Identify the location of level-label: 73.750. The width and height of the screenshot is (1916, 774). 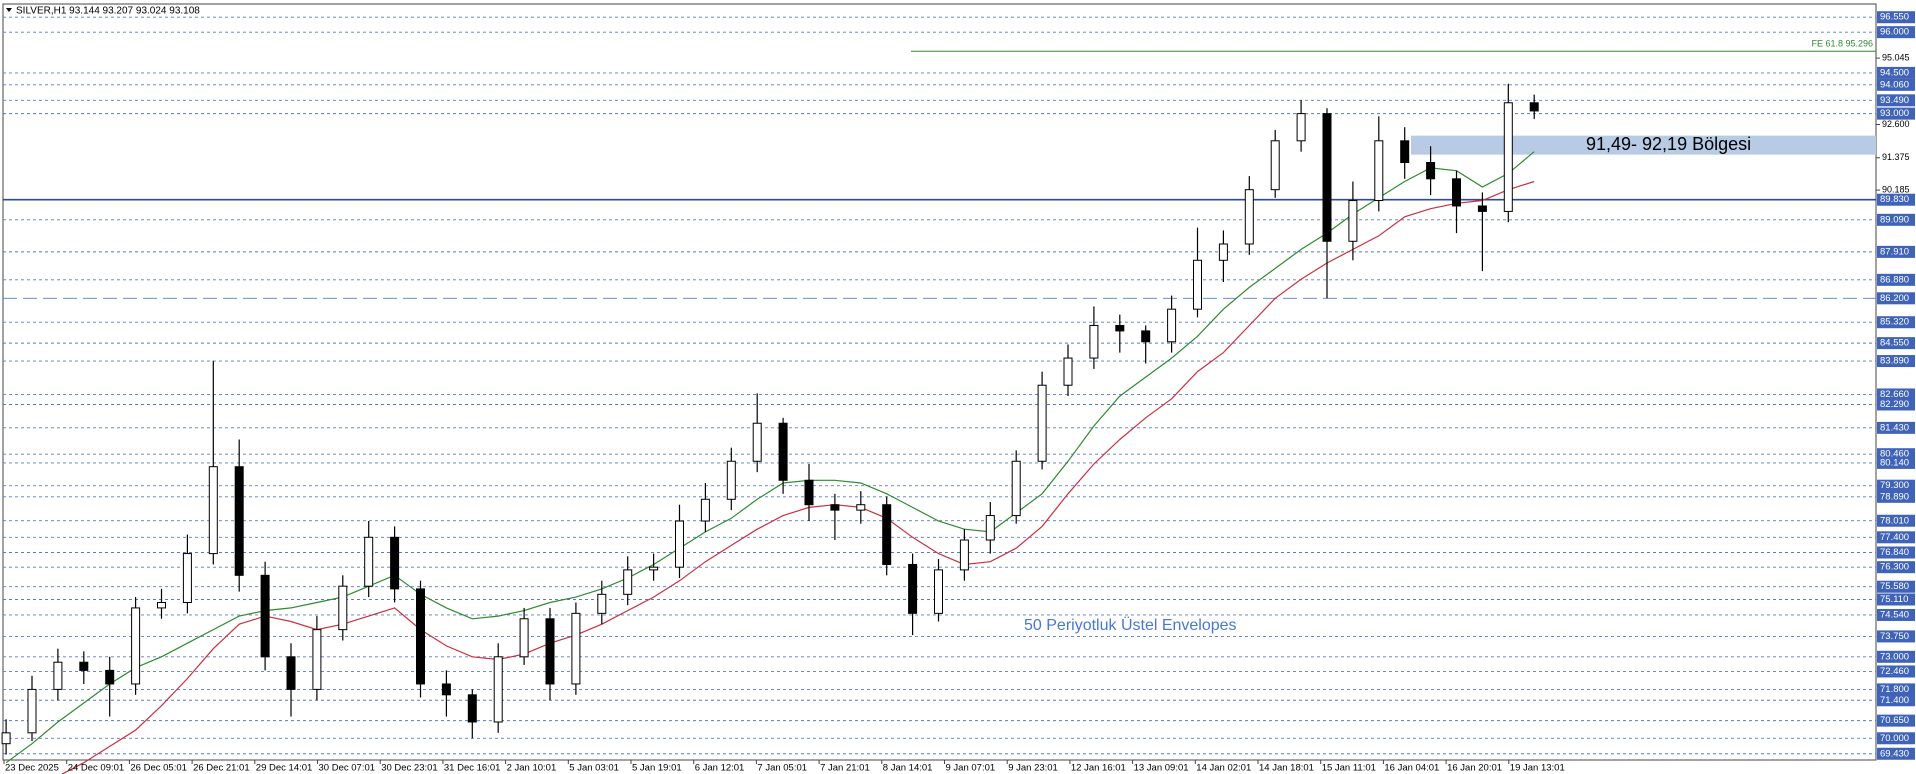
(1894, 636).